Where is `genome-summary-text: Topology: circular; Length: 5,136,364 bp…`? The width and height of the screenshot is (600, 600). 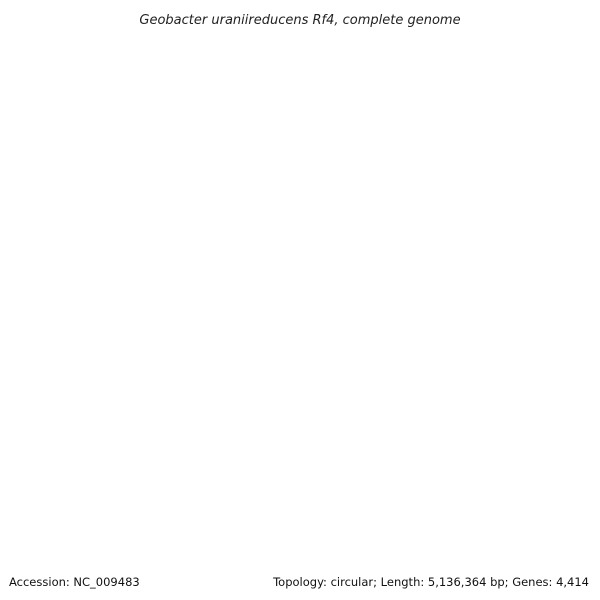 genome-summary-text: Topology: circular; Length: 5,136,364 bp… is located at coordinates (430, 582).